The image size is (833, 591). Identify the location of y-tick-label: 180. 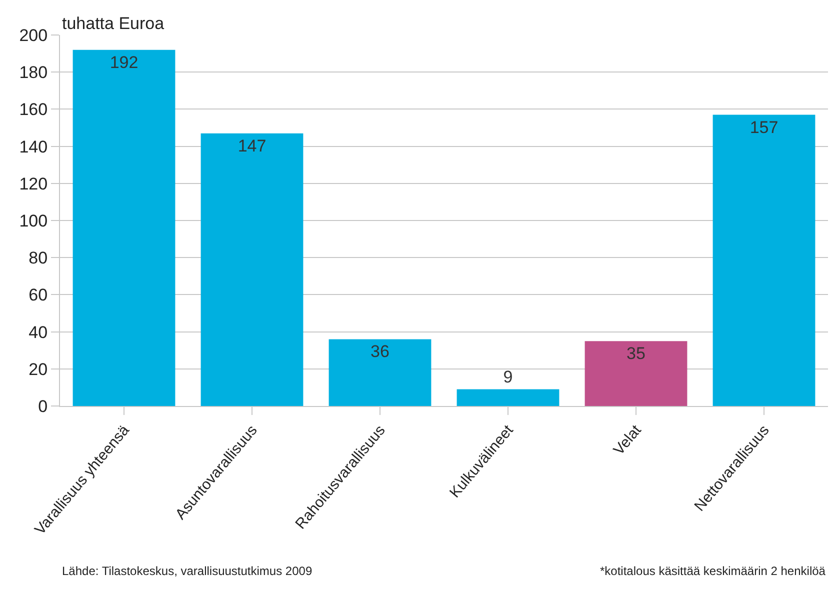
(33, 72).